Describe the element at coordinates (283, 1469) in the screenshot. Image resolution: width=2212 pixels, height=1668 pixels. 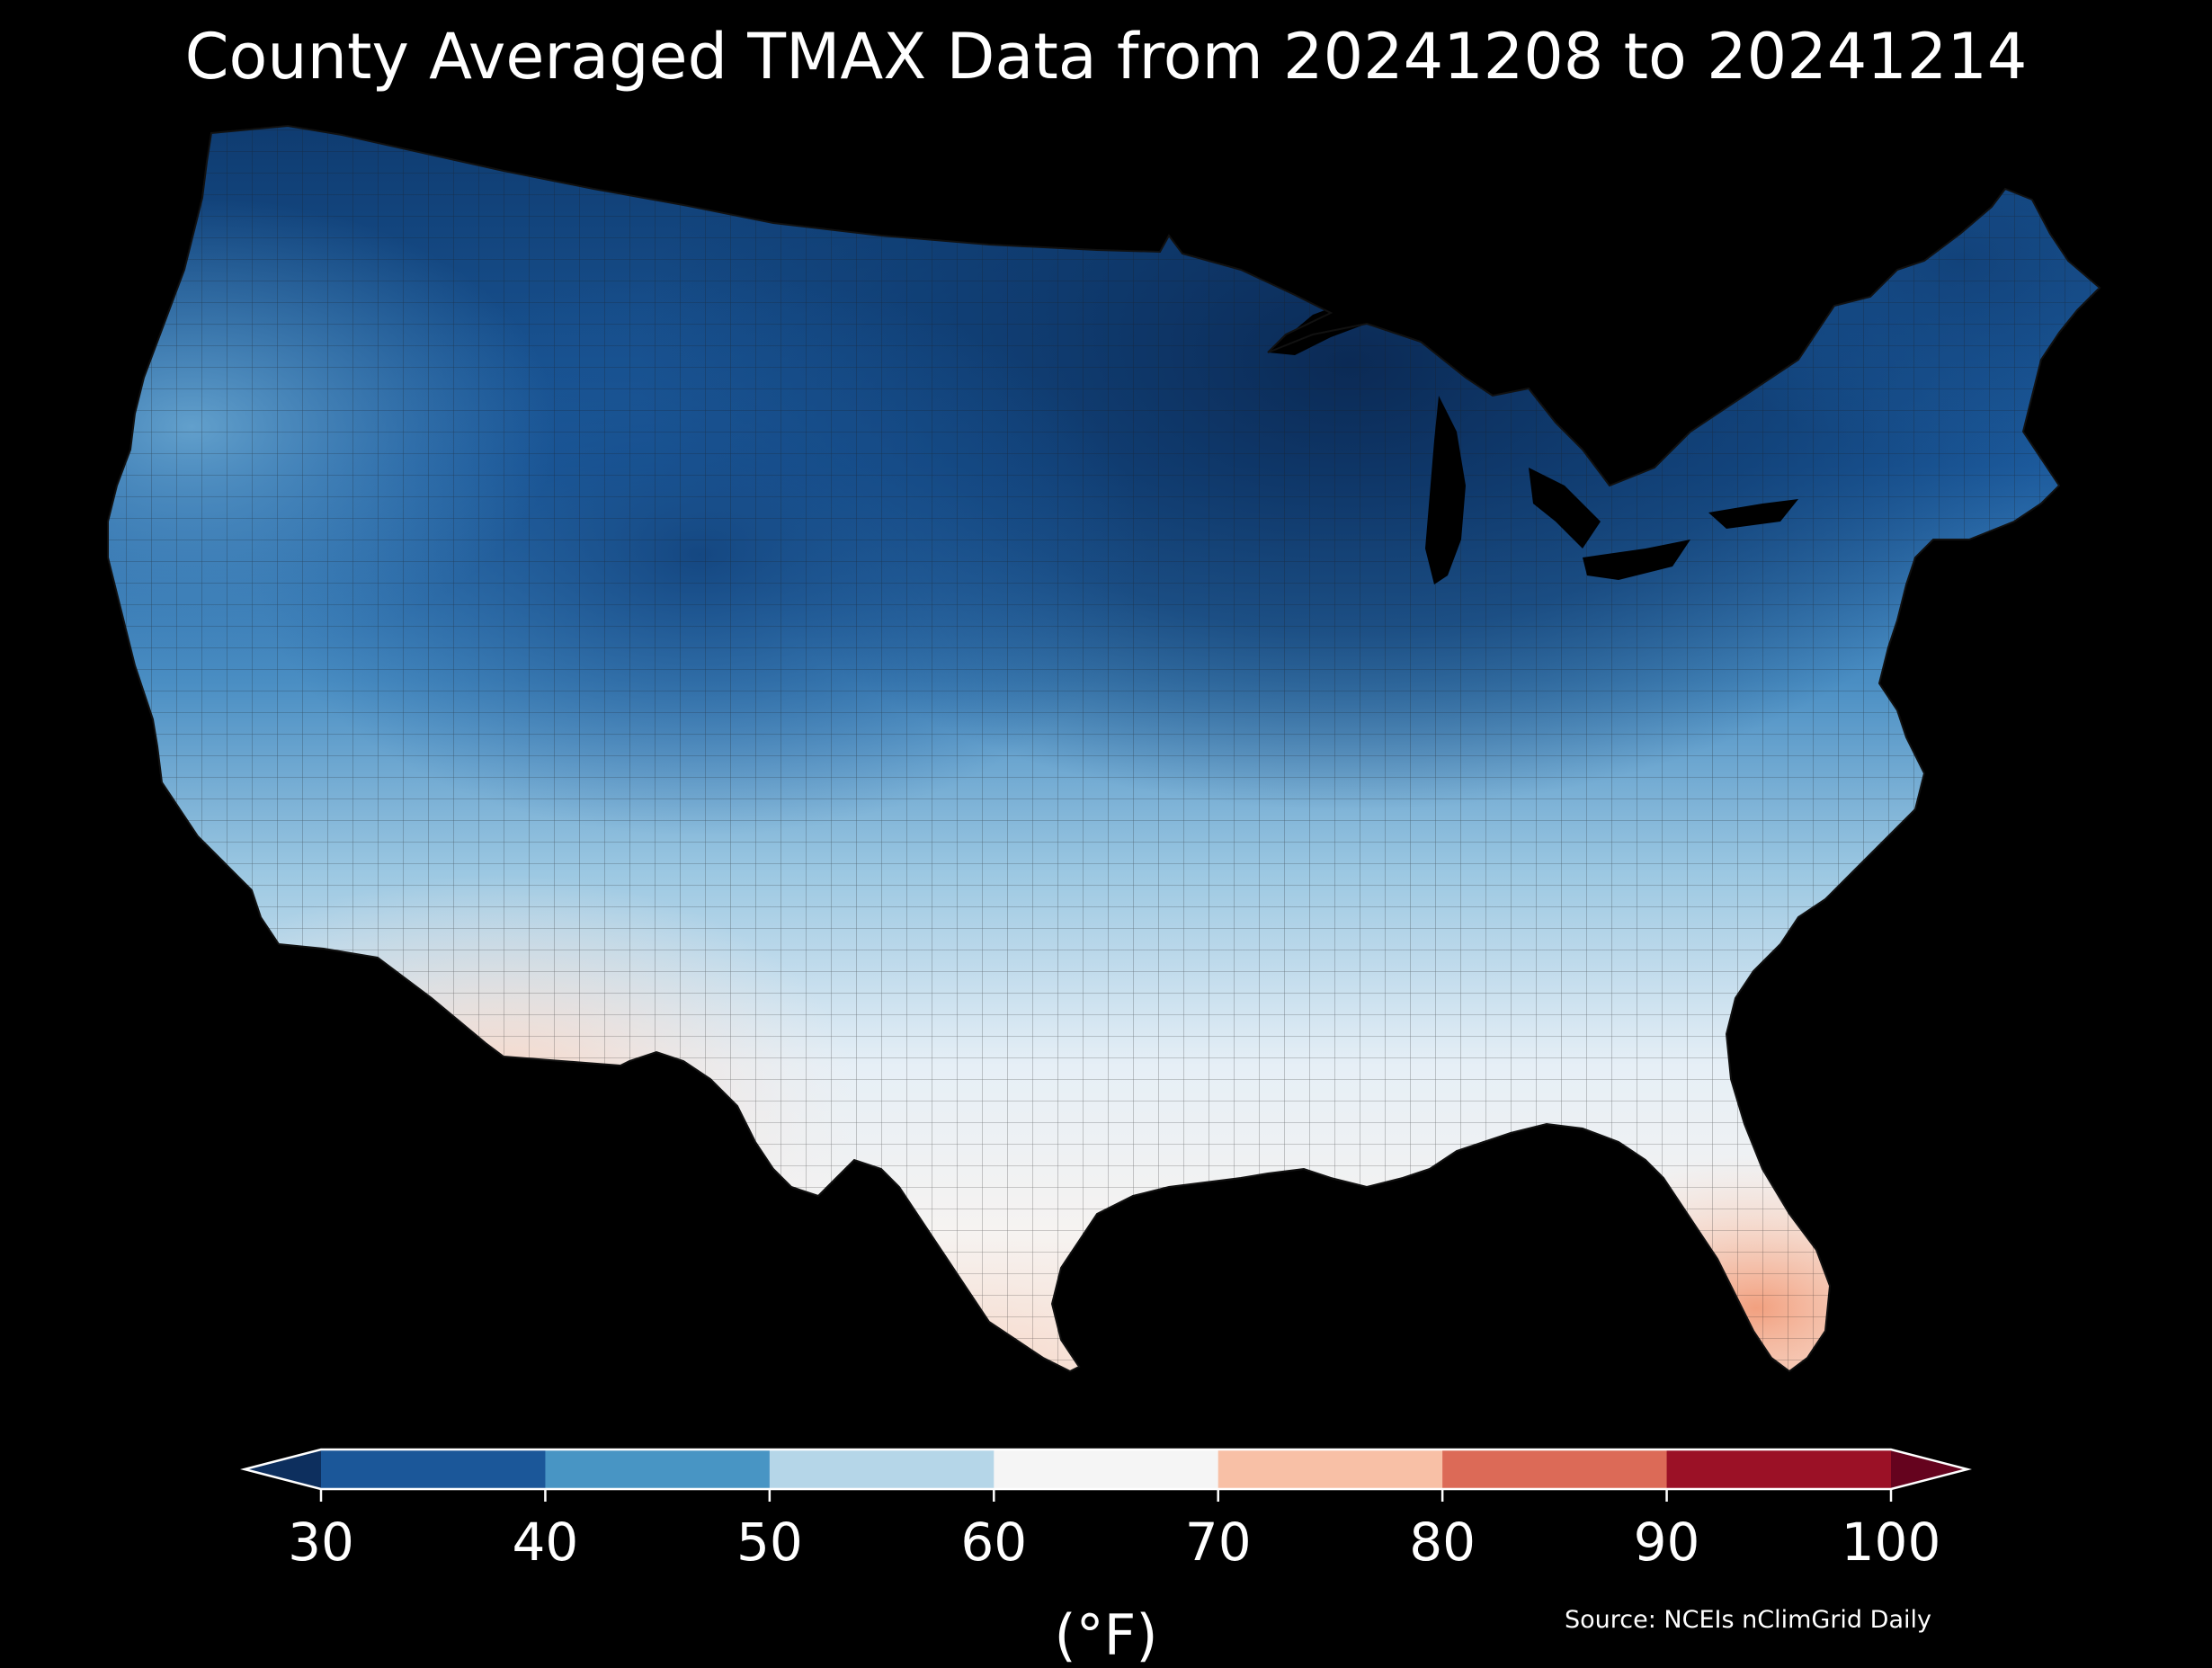
I see `colorbar-under-arrow` at that location.